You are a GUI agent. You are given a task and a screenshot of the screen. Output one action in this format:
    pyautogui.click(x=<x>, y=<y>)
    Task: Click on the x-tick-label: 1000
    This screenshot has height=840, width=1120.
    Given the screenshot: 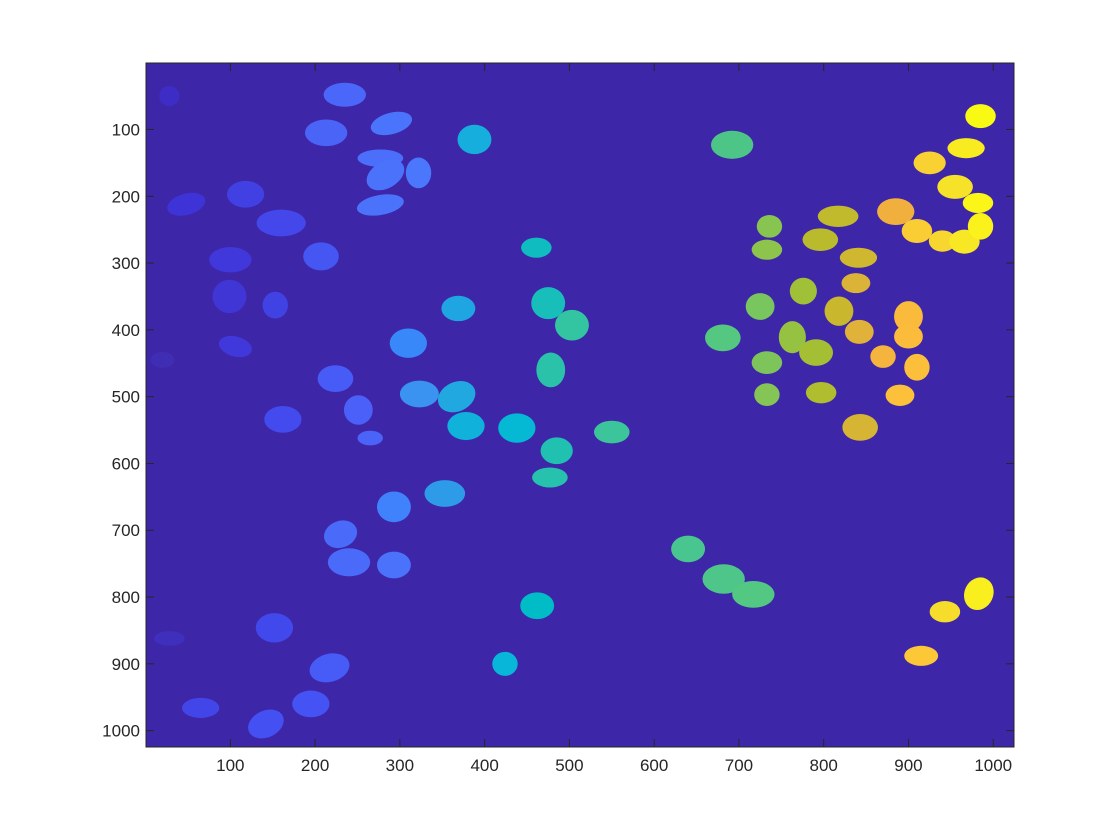 What is the action you would take?
    pyautogui.click(x=993, y=765)
    